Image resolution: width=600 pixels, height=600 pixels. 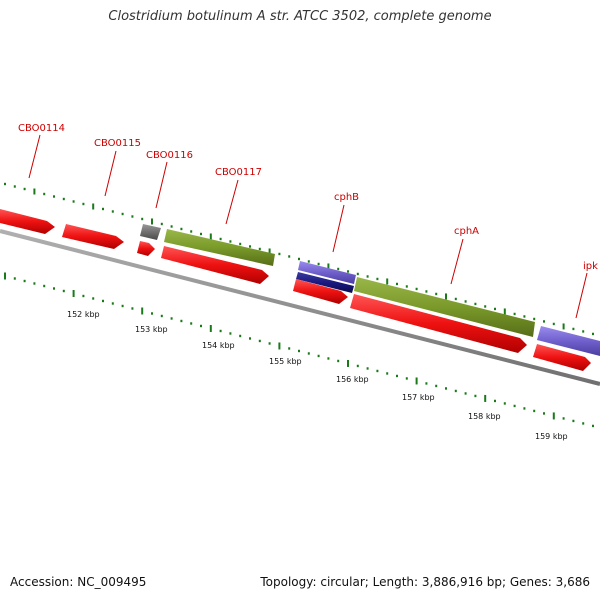 I want to click on leader-cbo0116, so click(x=161, y=185).